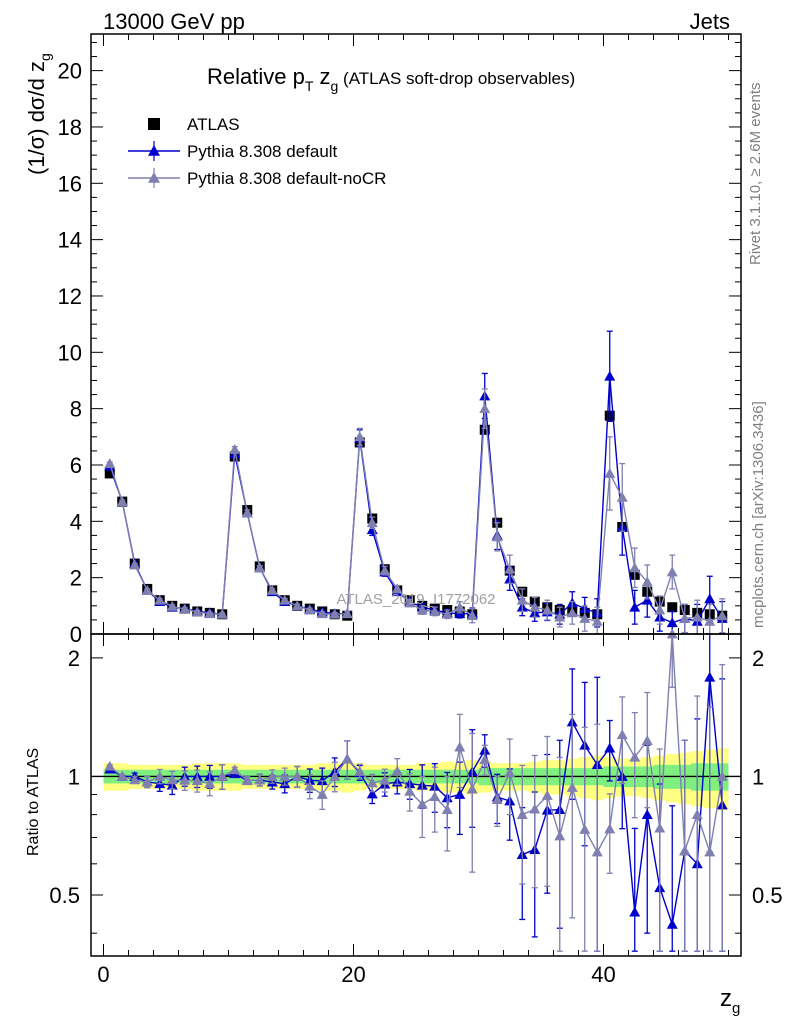  Describe the element at coordinates (74, 658) in the screenshot. I see `ratio-y-tick-label: 2` at that location.